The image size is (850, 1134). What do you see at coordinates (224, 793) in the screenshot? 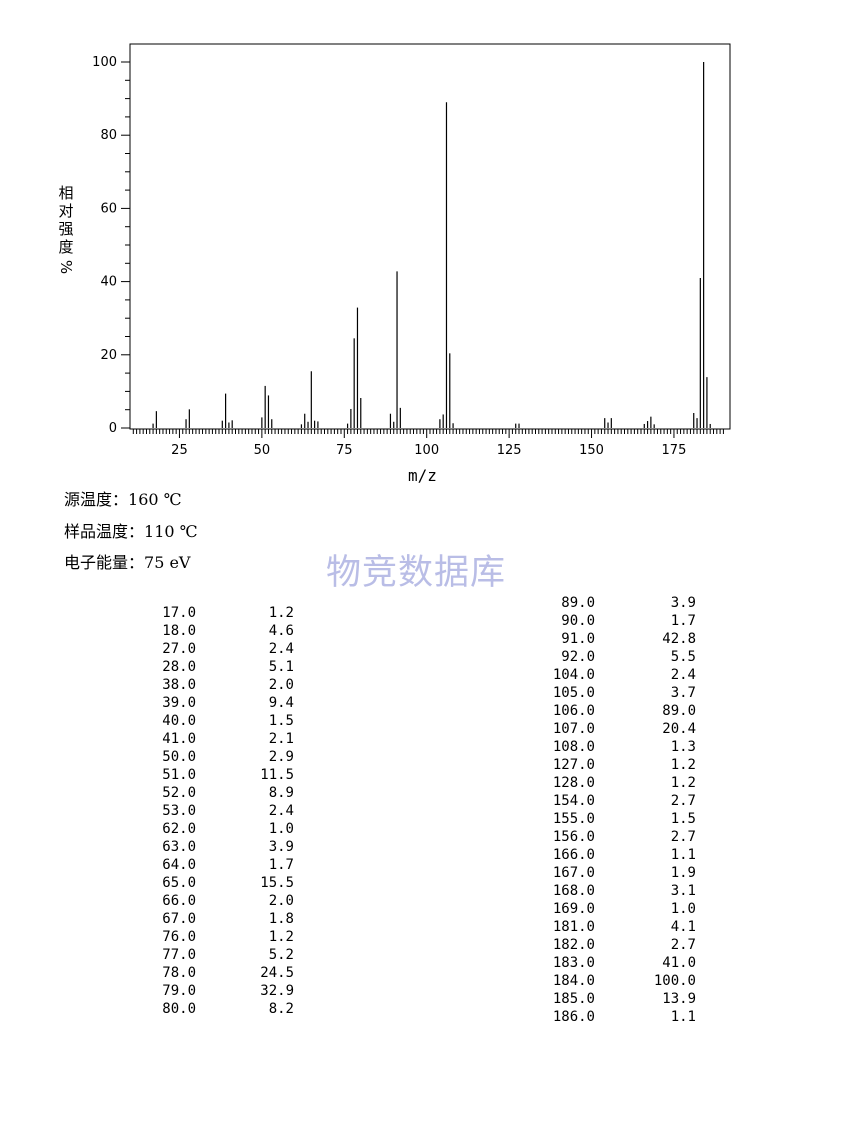
I see `peak-row: 52.0 8.9` at bounding box center [224, 793].